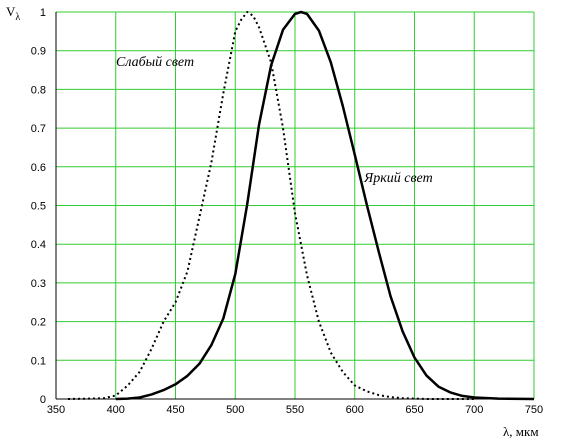  I want to click on y-tick-label-3: 0.3, so click(38, 284).